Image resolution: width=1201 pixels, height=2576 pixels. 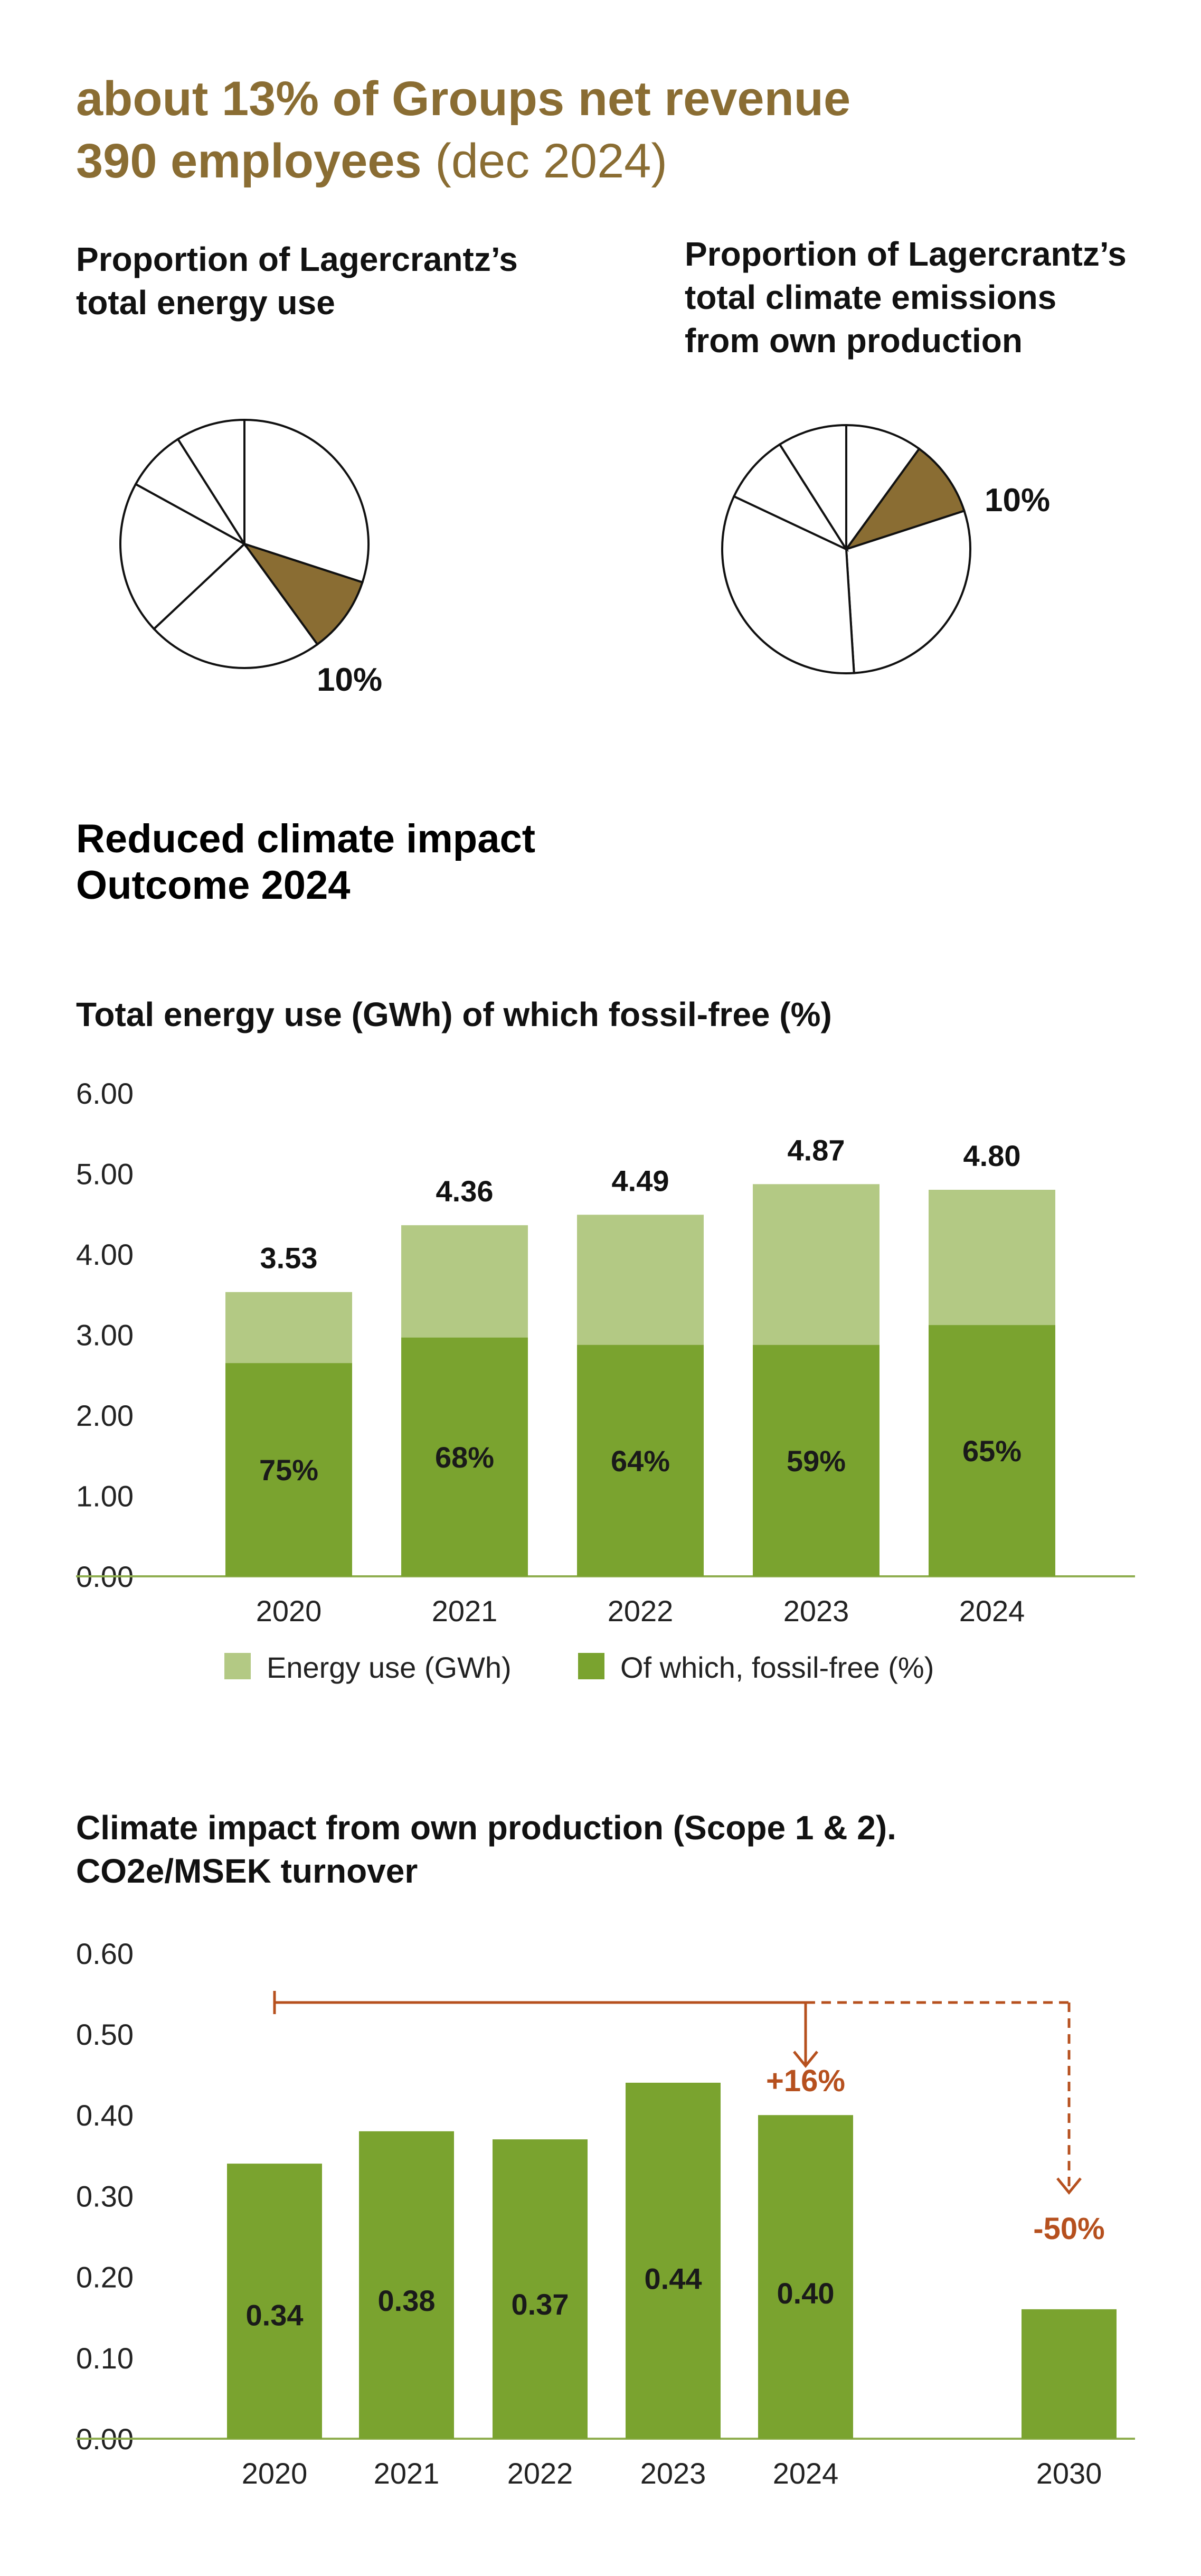 What do you see at coordinates (540, 2304) in the screenshot?
I see `climate-bar-label: 0.37` at bounding box center [540, 2304].